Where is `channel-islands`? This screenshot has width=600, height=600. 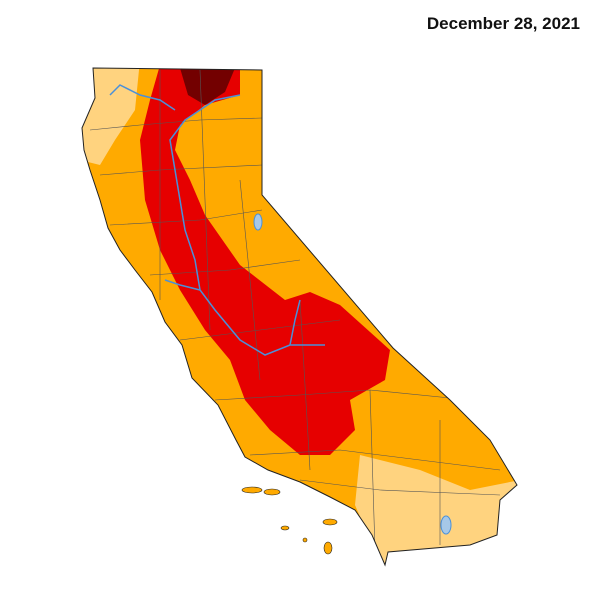
channel-islands is located at coordinates (289, 520).